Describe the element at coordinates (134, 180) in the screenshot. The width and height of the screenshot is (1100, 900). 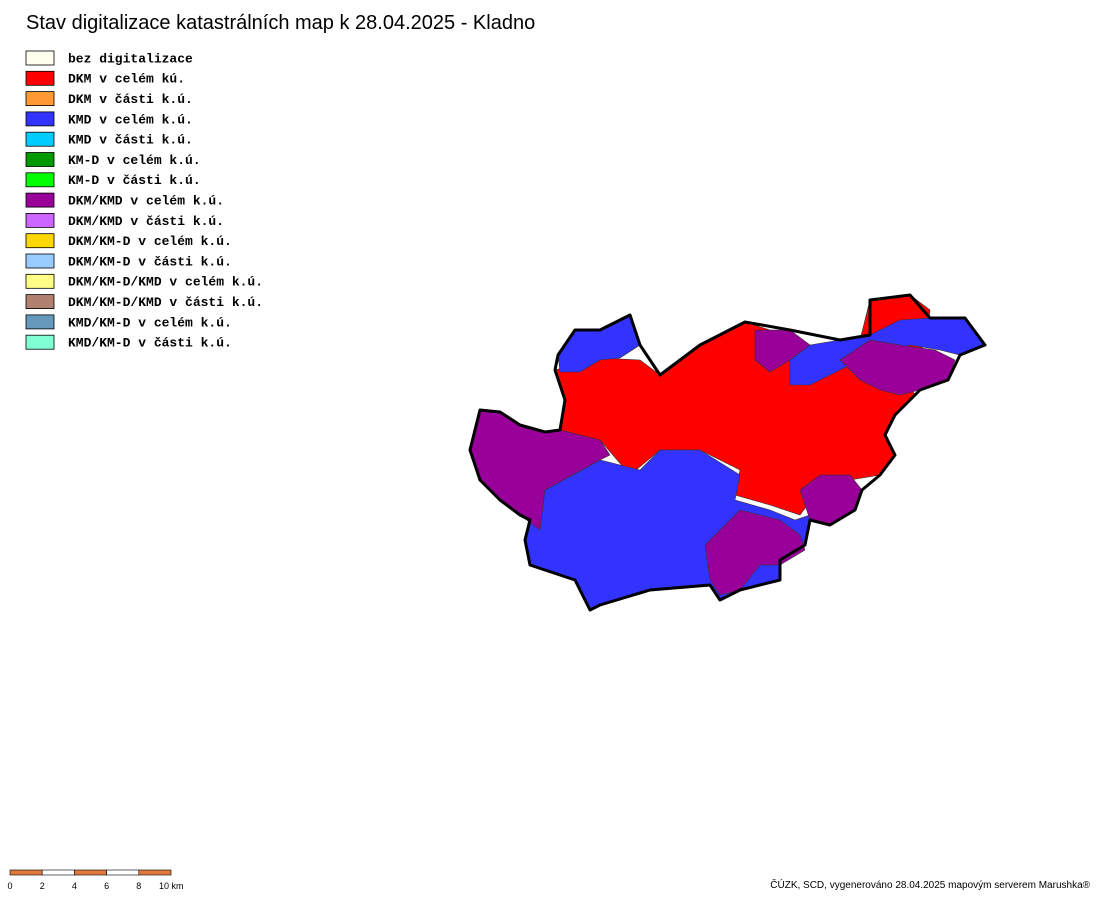
I see `legend-label: KM-D v části k.ú.` at that location.